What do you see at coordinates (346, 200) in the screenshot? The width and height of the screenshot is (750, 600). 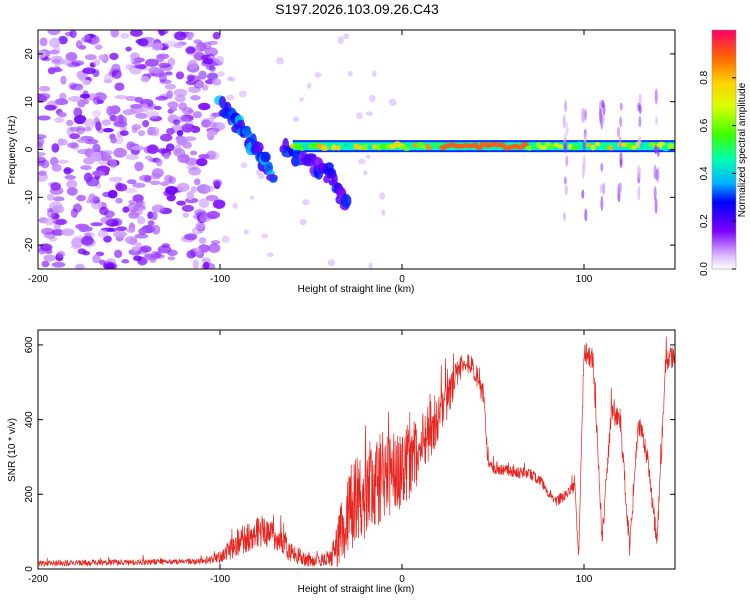 I see `track-blob` at bounding box center [346, 200].